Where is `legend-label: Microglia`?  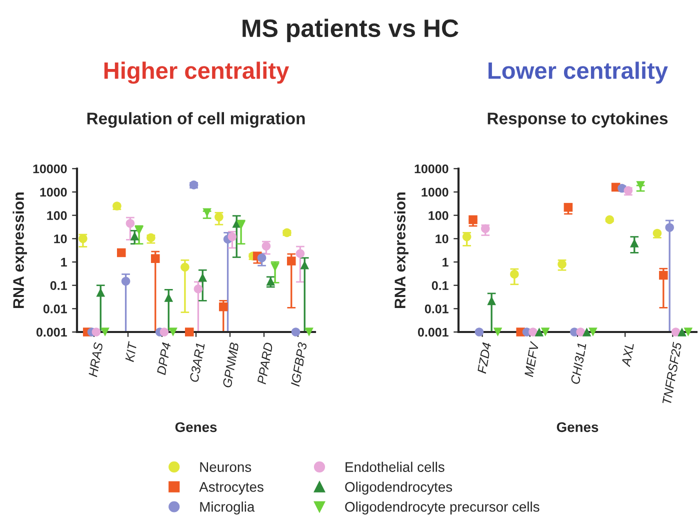
legend-label: Microglia is located at coordinates (227, 508).